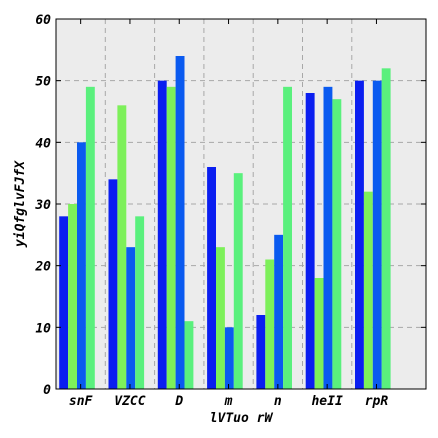 The image size is (438, 438). I want to click on y-tick-label: 10, so click(43, 328).